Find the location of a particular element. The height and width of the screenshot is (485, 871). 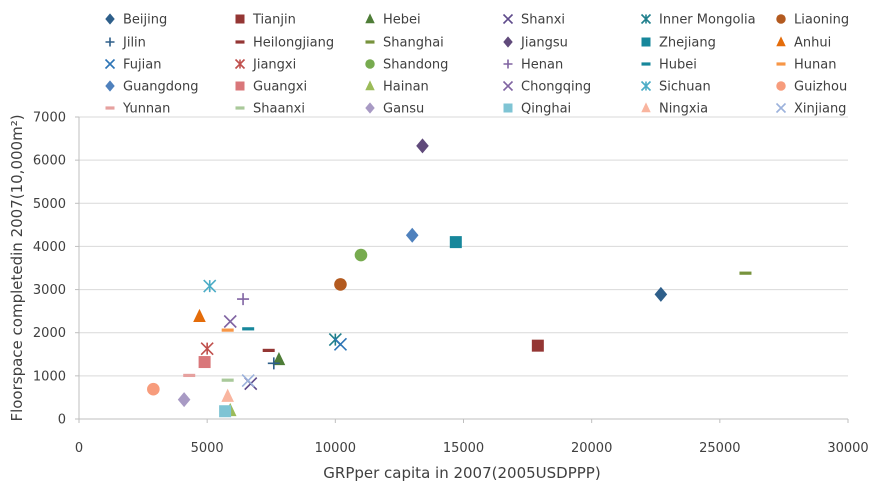

legend-item: Jilin is located at coordinates (125, 43).